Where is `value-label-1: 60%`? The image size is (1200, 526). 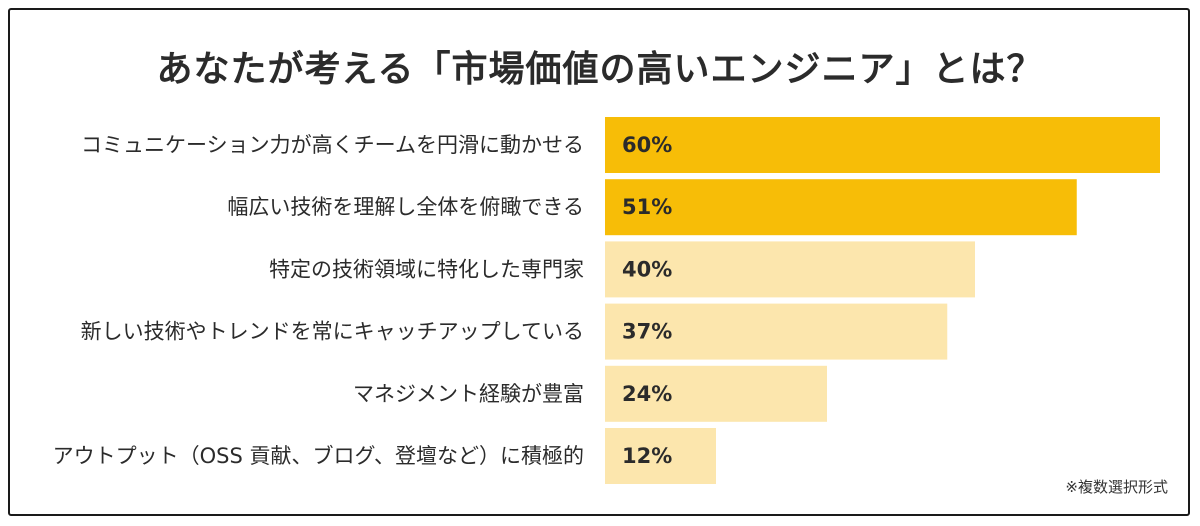 value-label-1: 60% is located at coordinates (647, 145).